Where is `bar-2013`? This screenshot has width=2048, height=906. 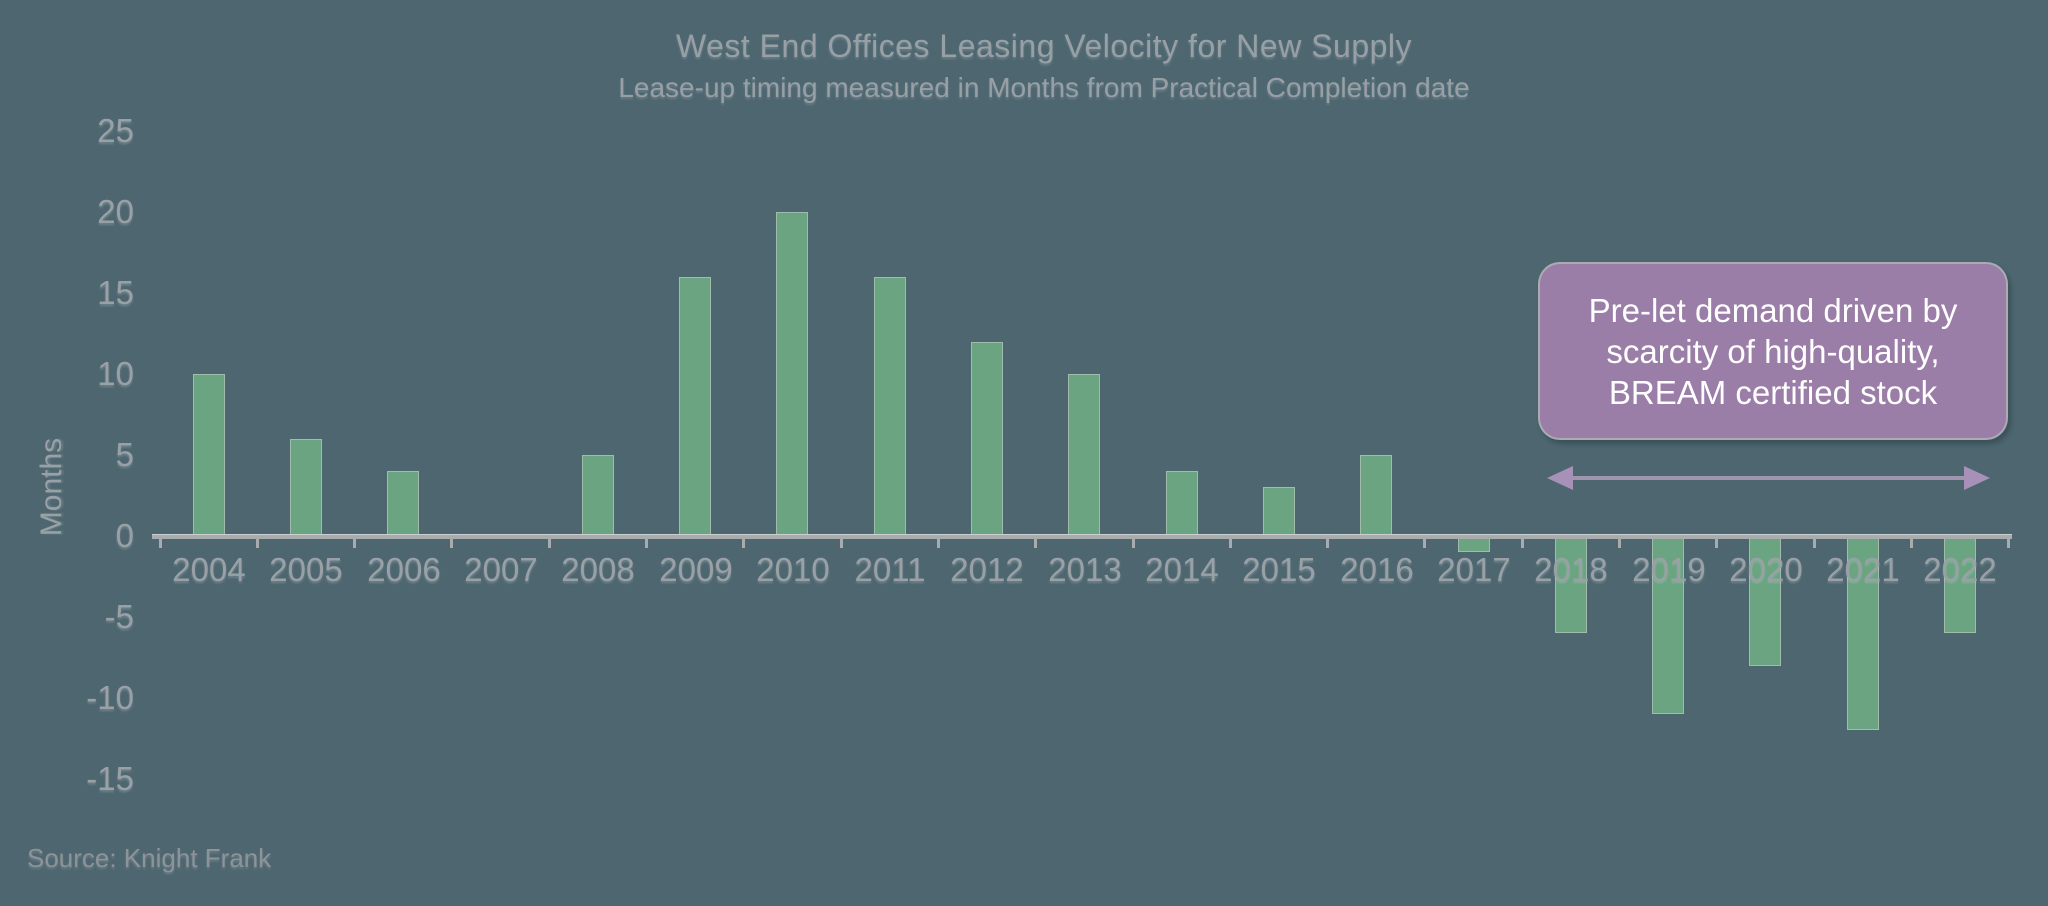
bar-2013 is located at coordinates (1084, 455).